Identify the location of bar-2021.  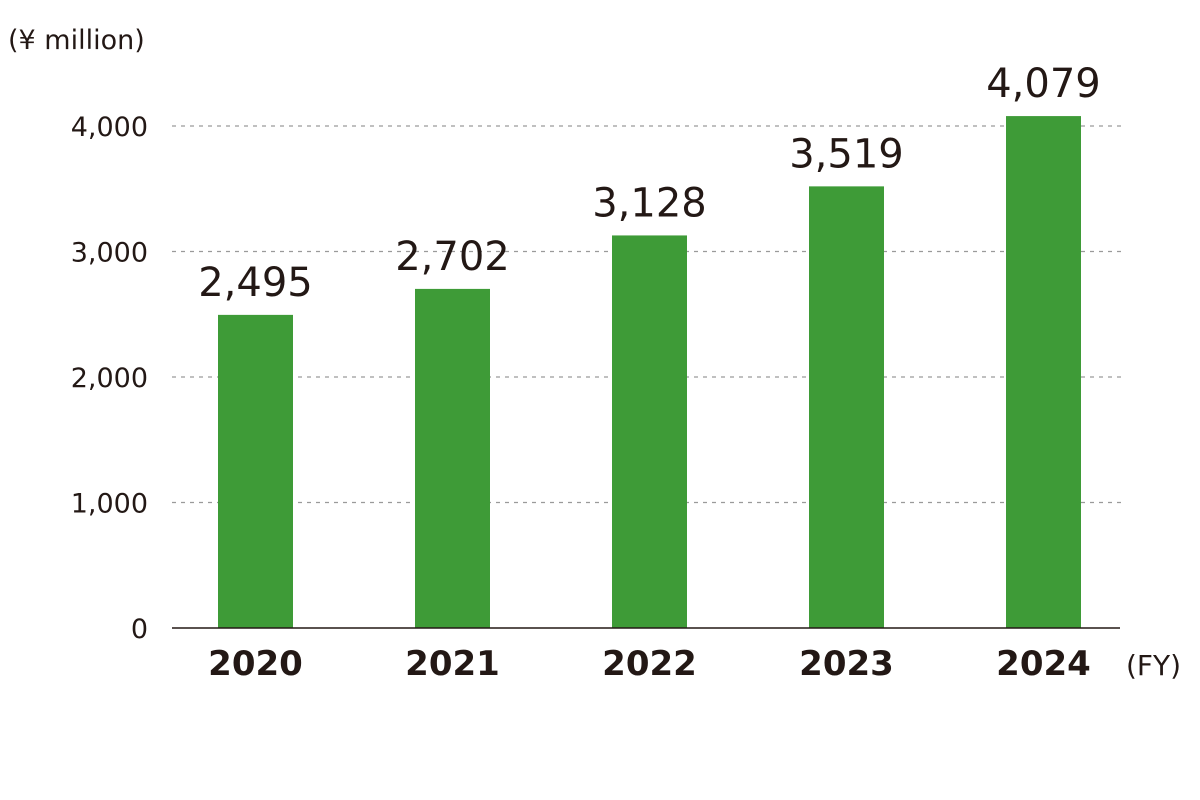
(452, 458).